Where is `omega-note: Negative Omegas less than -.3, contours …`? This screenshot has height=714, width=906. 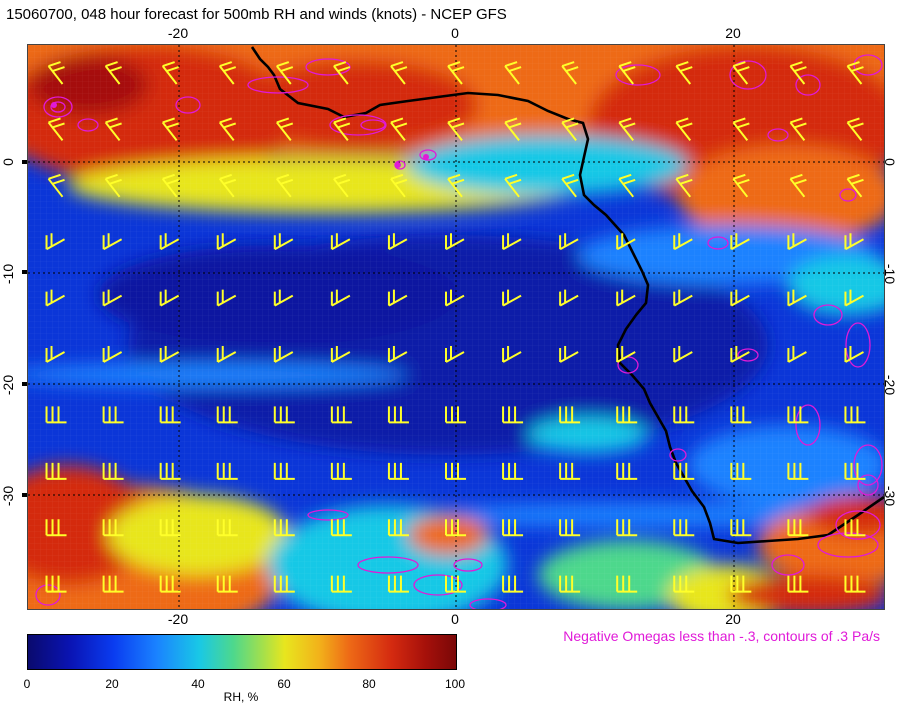 omega-note: Negative Omegas less than -.3, contours … is located at coordinates (721, 636).